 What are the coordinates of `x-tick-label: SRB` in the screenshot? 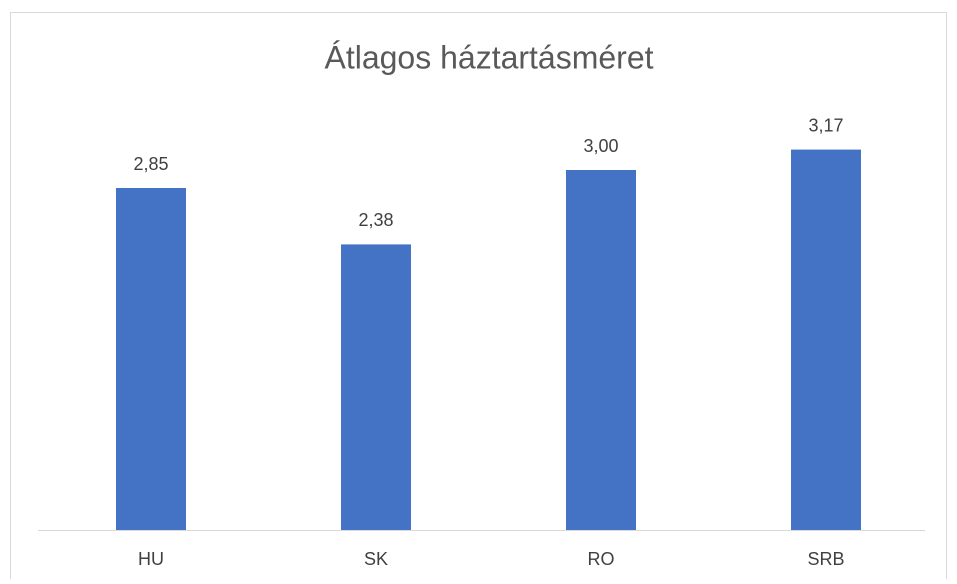 It's located at (825, 559).